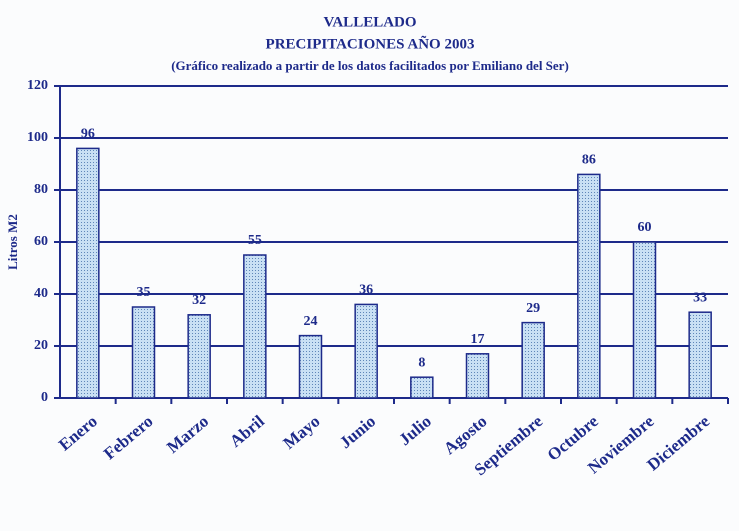 Image resolution: width=739 pixels, height=531 pixels. Describe the element at coordinates (41, 293) in the screenshot. I see `y-tick-label: 40` at that location.